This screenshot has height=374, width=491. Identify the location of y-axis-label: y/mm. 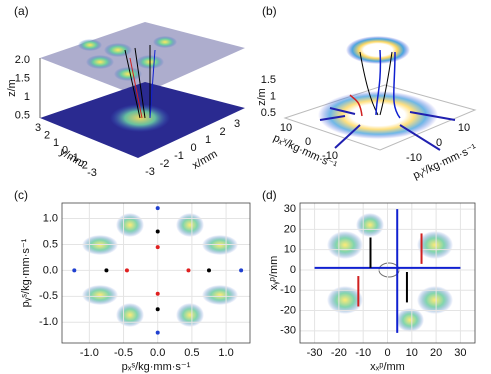
(71, 158).